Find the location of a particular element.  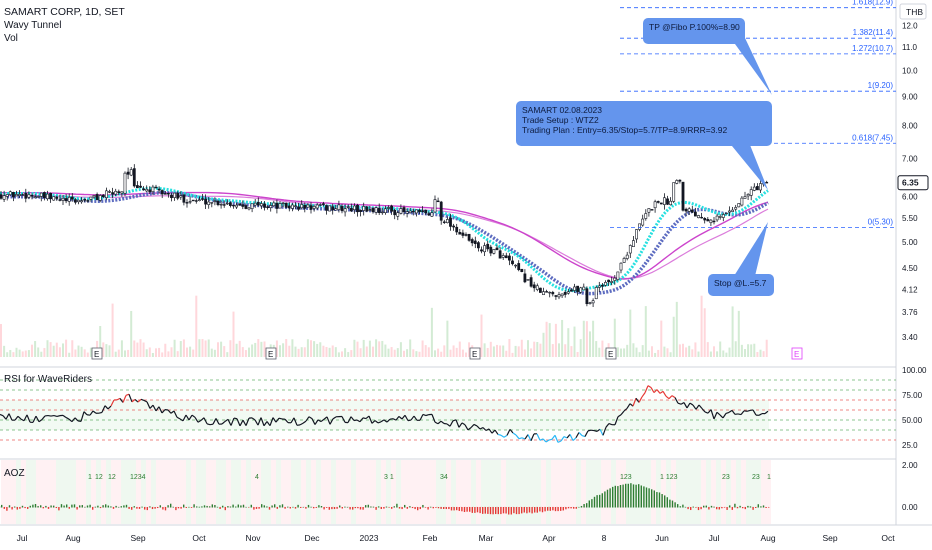

fib-label: 1.272(10.7) is located at coordinates (872, 48).